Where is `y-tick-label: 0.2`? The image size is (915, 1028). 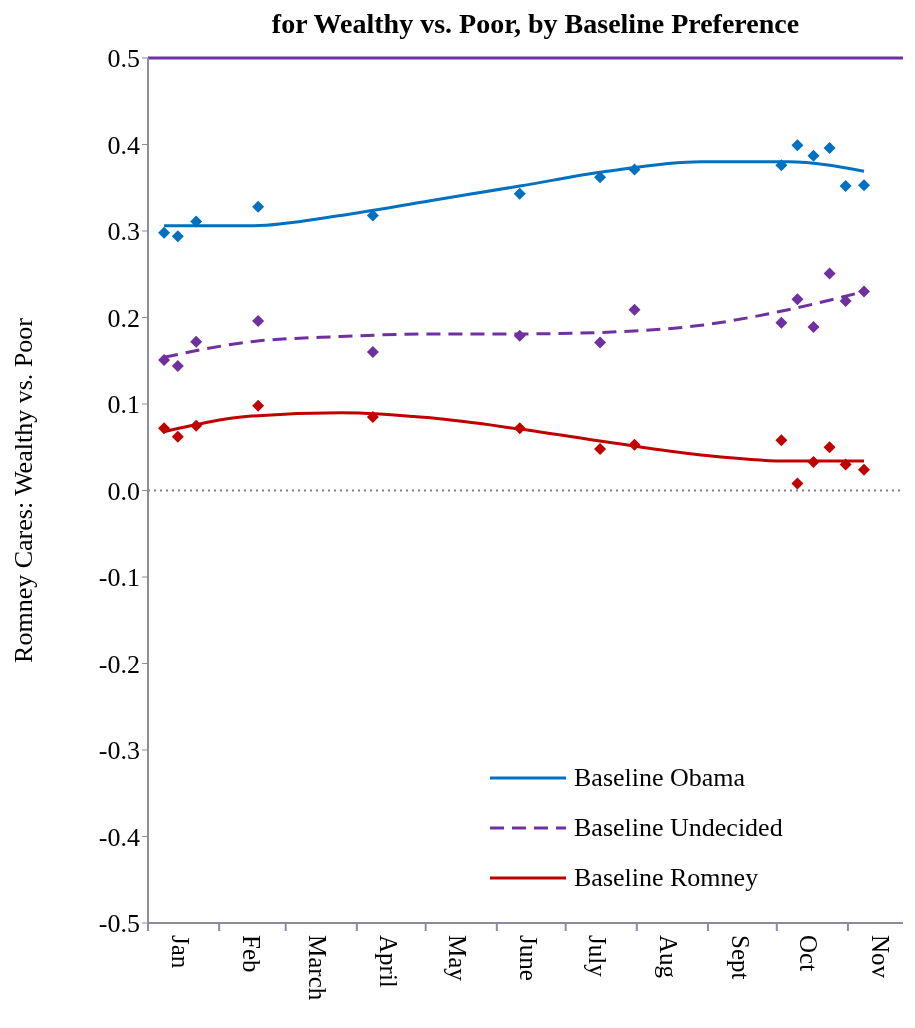
y-tick-label: 0.2 is located at coordinates (123, 318).